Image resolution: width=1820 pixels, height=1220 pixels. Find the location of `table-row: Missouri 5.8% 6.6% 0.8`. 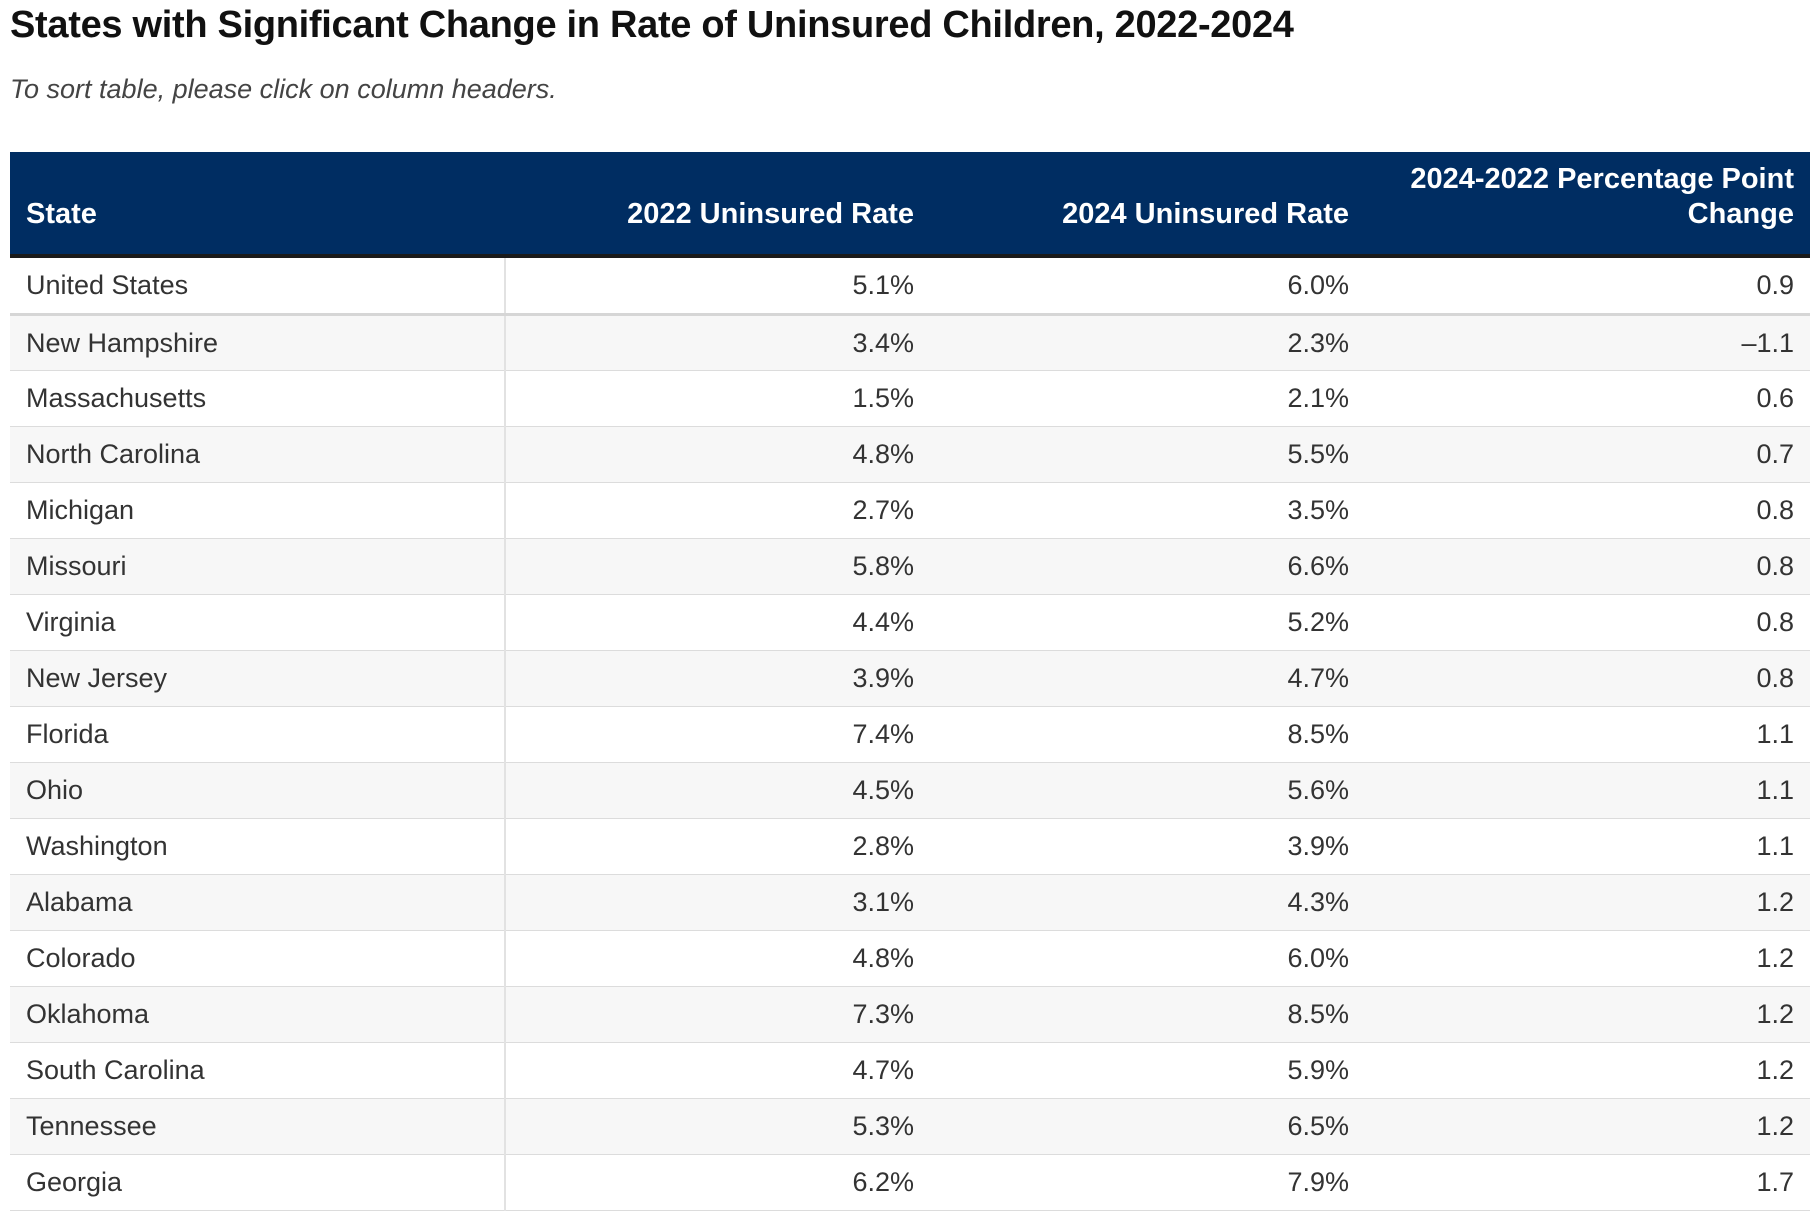

table-row: Missouri 5.8% 6.6% 0.8 is located at coordinates (910, 566).